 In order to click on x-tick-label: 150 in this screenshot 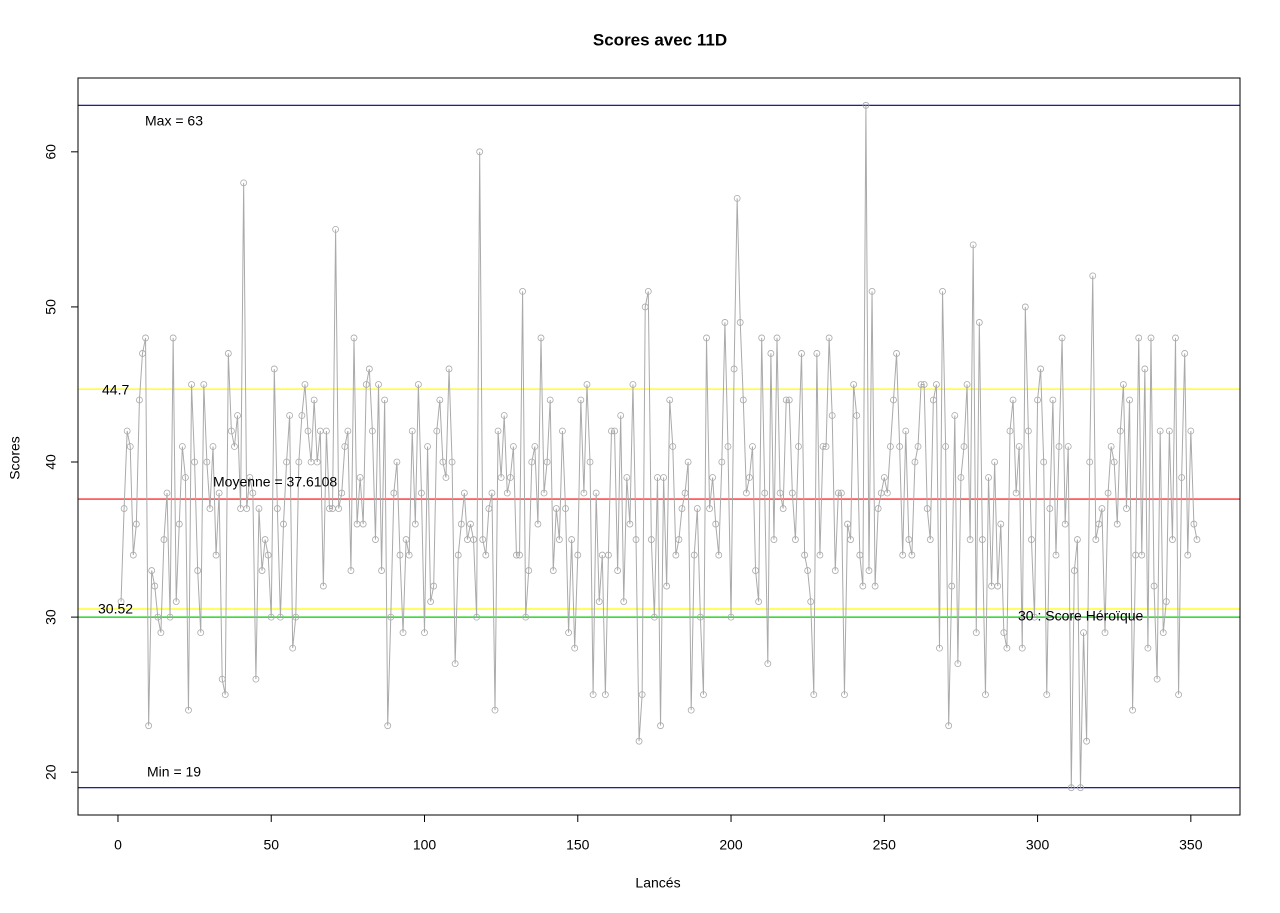, I will do `click(578, 845)`.